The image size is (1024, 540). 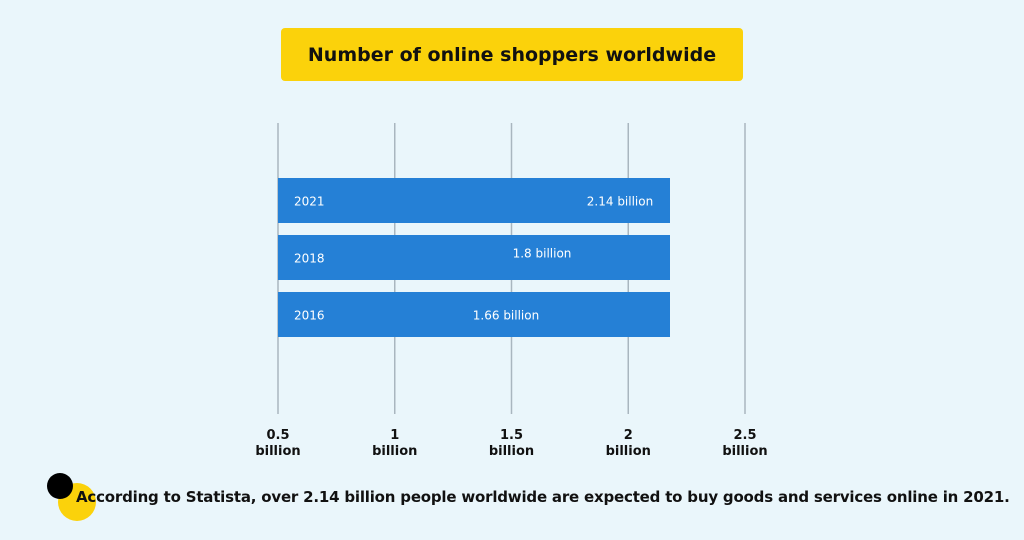 I want to click on x-tick-label: 0.5, so click(x=277, y=435).